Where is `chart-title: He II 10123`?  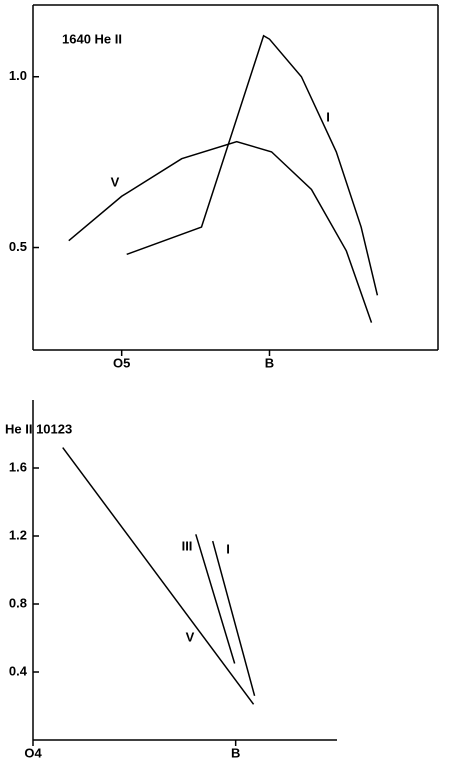
chart-title: He II 10123 is located at coordinates (38, 428).